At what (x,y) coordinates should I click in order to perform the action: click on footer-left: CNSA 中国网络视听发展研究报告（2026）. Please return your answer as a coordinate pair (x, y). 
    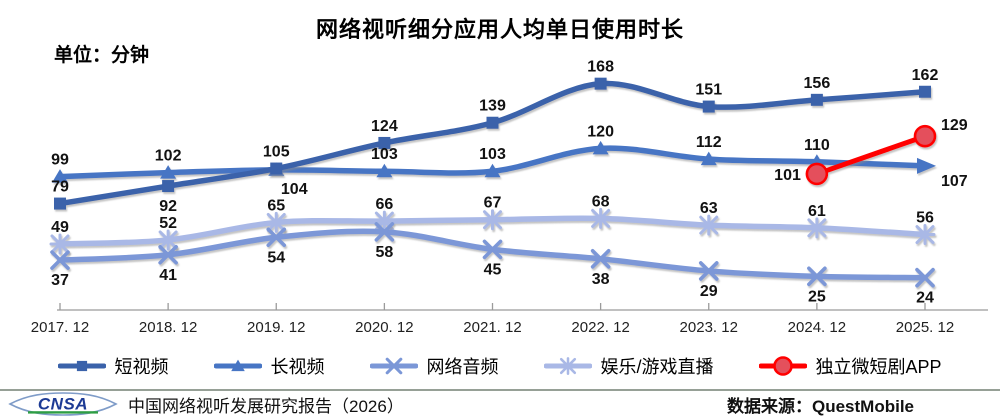
    Looking at the image, I should click on (206, 404).